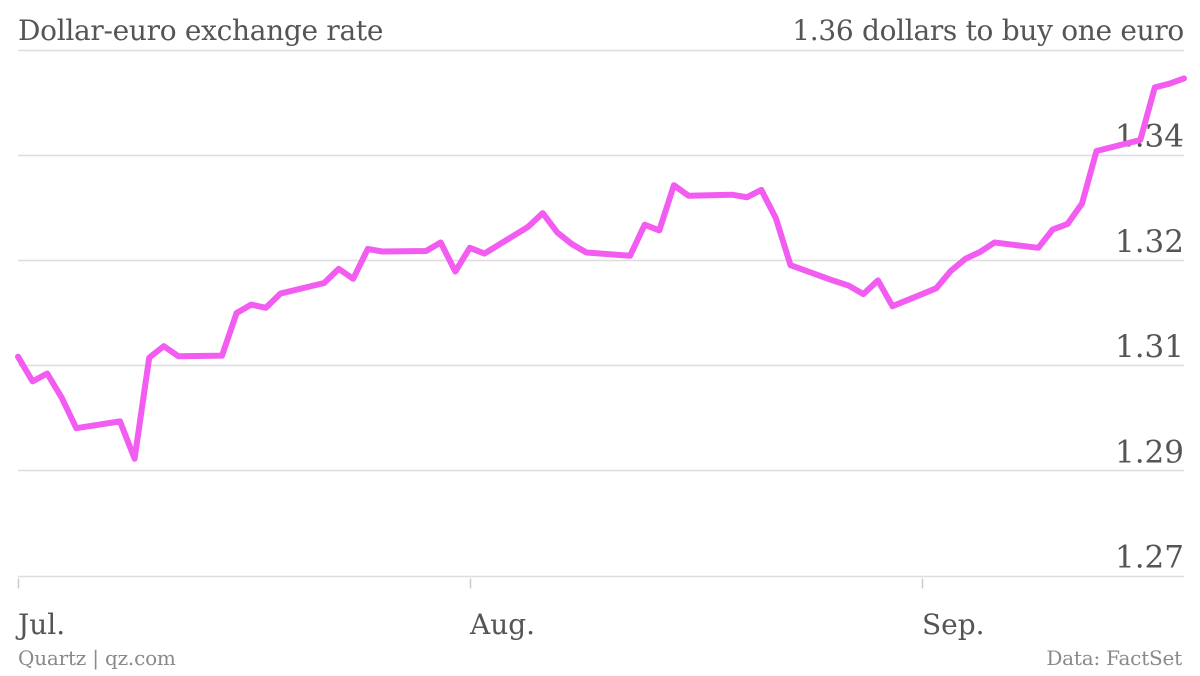 The width and height of the screenshot is (1200, 676). I want to click on x-axis: Jul. Aug. Sep., so click(500, 609).